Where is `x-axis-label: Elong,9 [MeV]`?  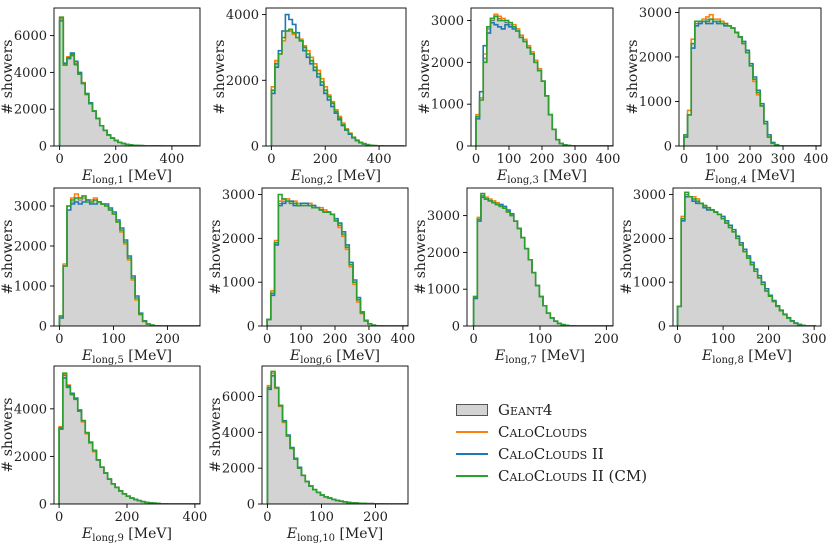 x-axis-label: Elong,9 [MeV] is located at coordinates (126, 535).